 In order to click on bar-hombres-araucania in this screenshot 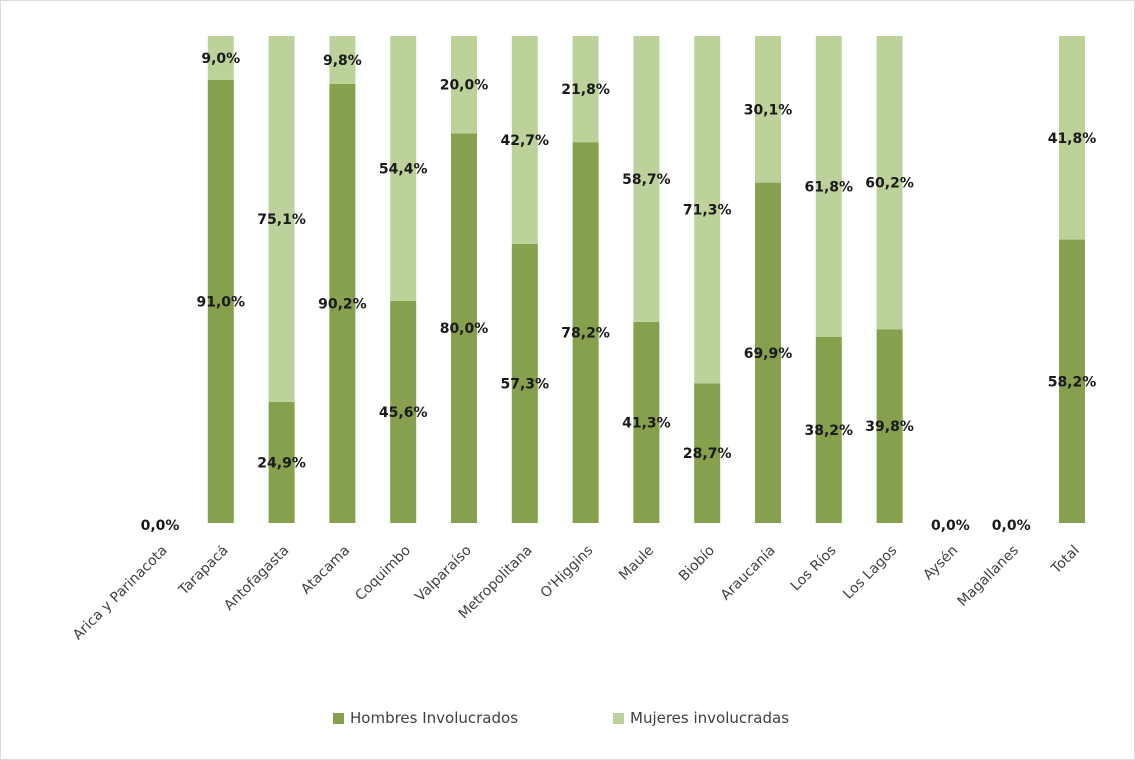, I will do `click(768, 352)`.